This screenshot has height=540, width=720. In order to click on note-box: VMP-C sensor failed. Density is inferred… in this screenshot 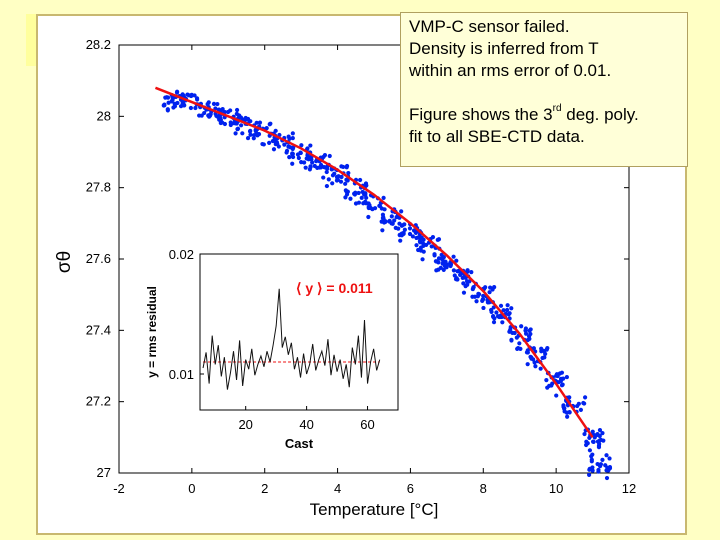, I will do `click(544, 89)`.